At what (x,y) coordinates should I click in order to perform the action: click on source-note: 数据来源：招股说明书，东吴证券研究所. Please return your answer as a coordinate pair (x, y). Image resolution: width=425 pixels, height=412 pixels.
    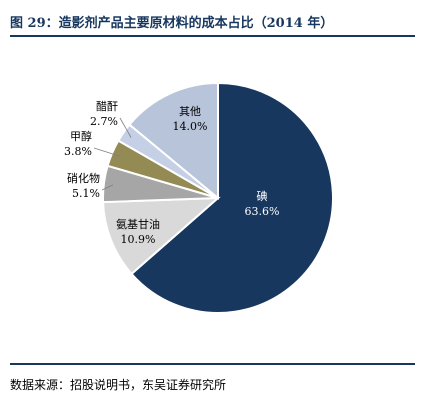
    Looking at the image, I should click on (118, 385).